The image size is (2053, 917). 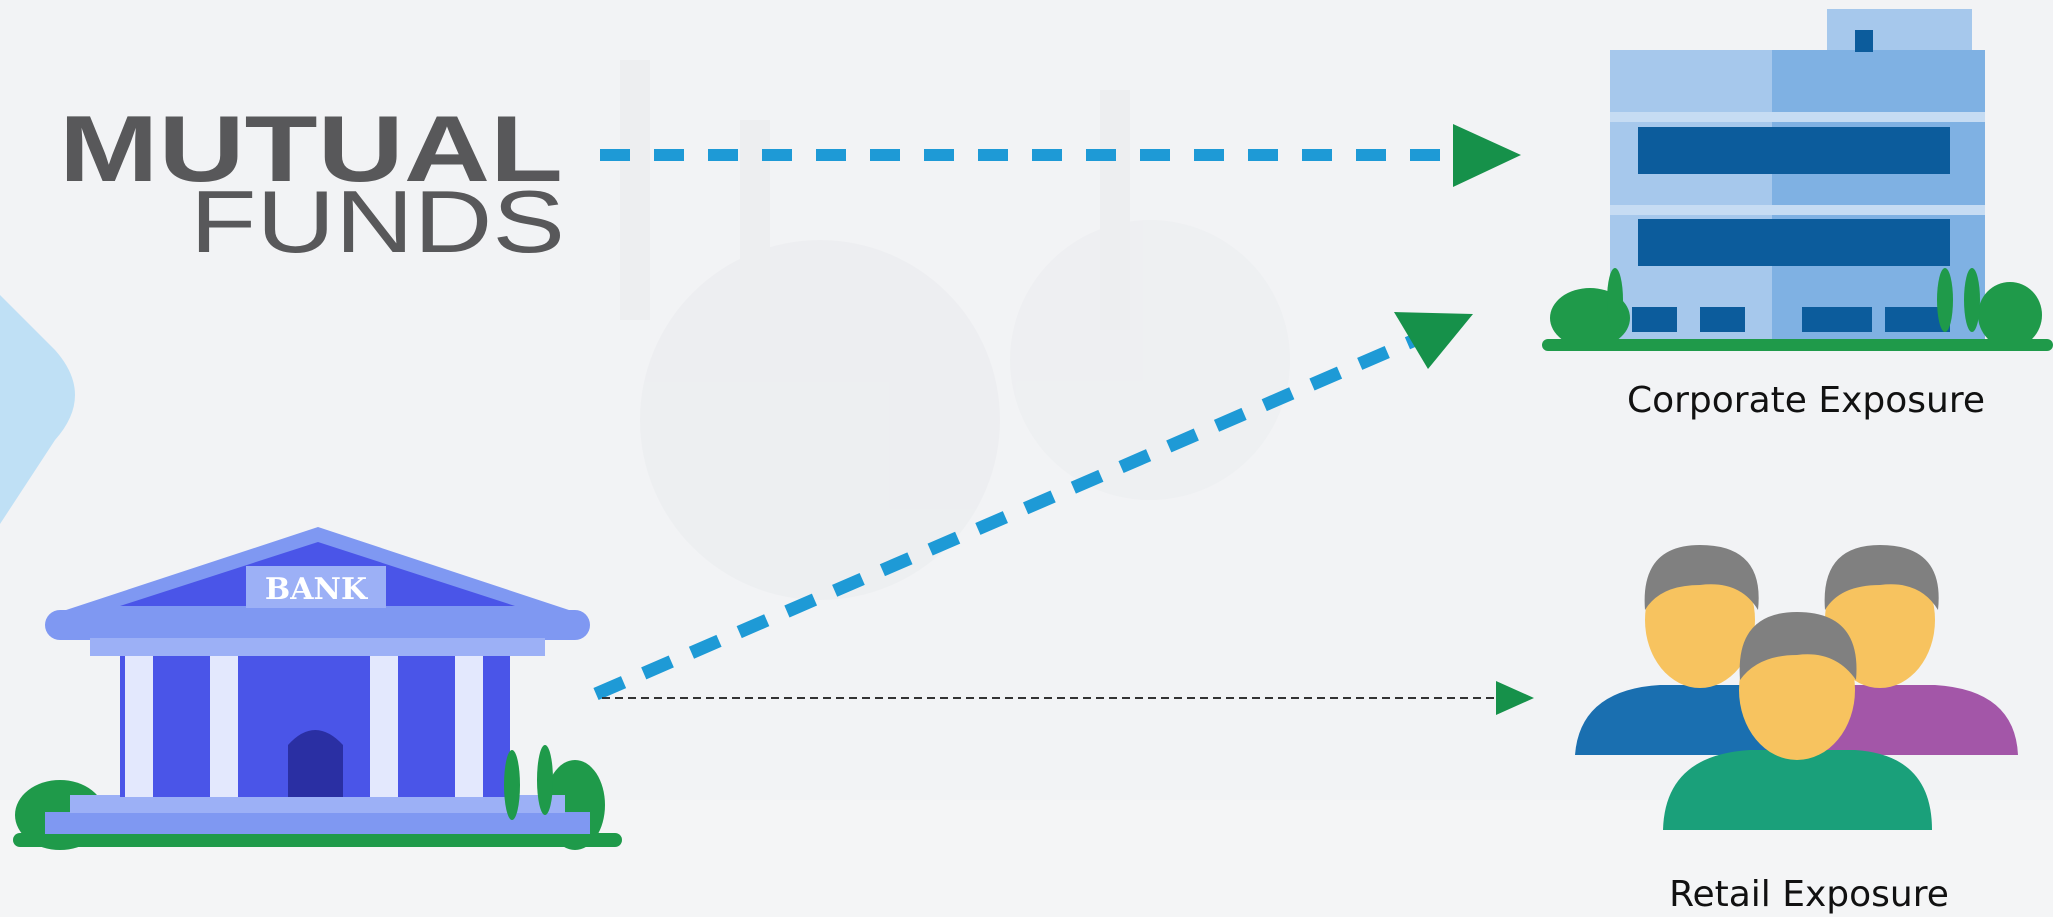 I want to click on side-shape, so click(x=37, y=409).